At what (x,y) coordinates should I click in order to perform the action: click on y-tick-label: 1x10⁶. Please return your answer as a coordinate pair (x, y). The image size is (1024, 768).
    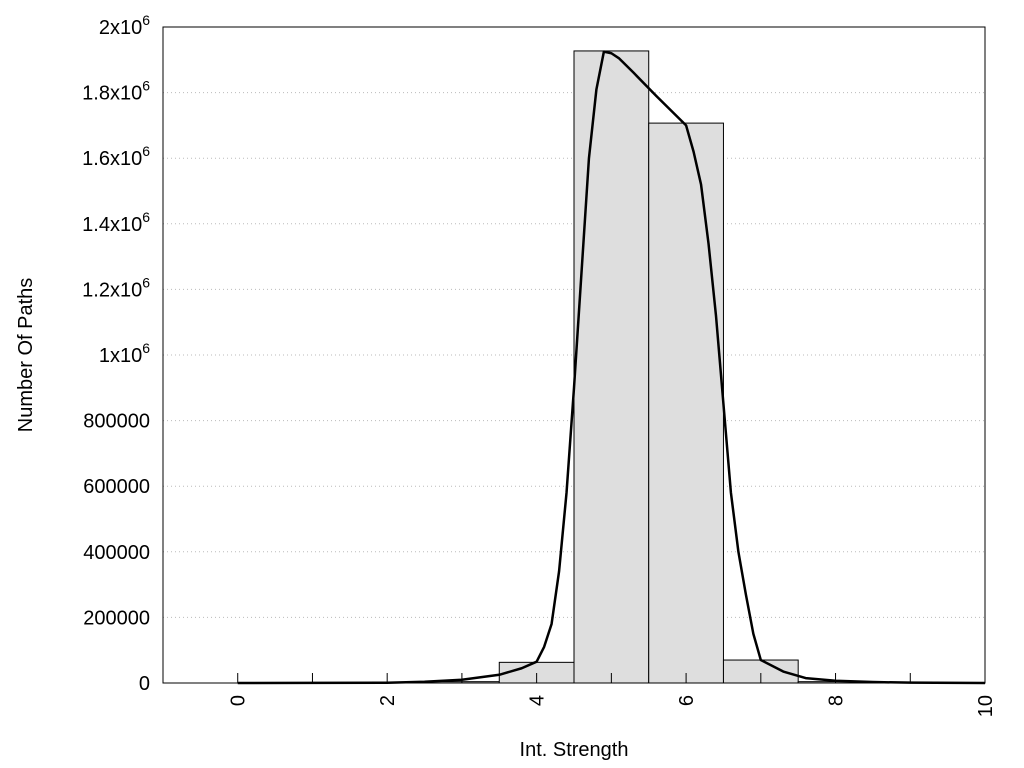
    Looking at the image, I should click on (124, 353).